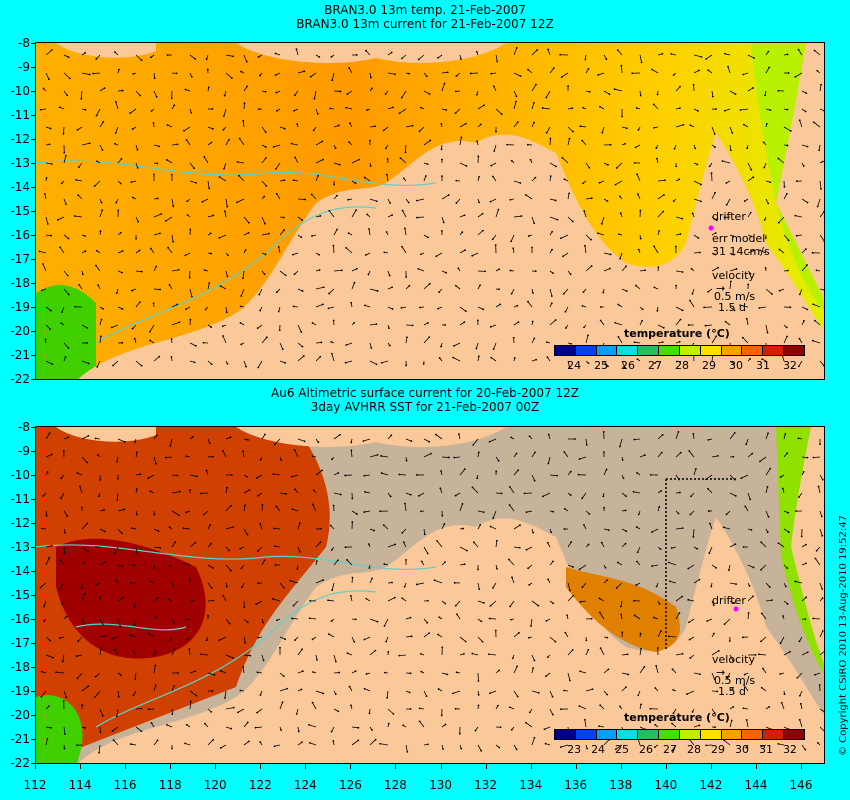  What do you see at coordinates (20, 307) in the screenshot?
I see `top-ytick-label: -19` at bounding box center [20, 307].